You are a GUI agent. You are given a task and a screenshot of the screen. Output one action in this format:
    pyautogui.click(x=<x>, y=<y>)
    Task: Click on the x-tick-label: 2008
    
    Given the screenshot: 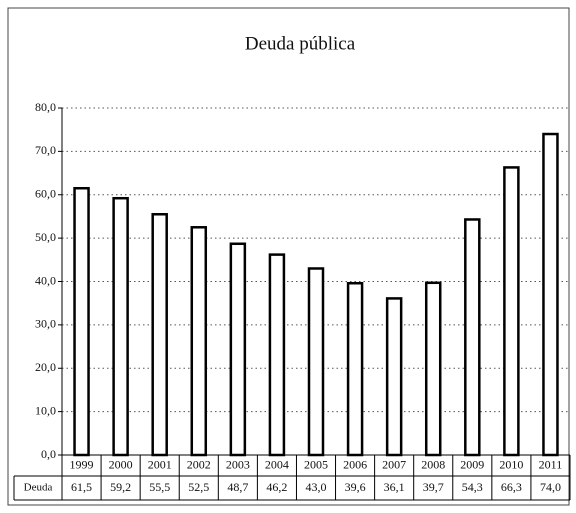 What is the action you would take?
    pyautogui.click(x=433, y=464)
    